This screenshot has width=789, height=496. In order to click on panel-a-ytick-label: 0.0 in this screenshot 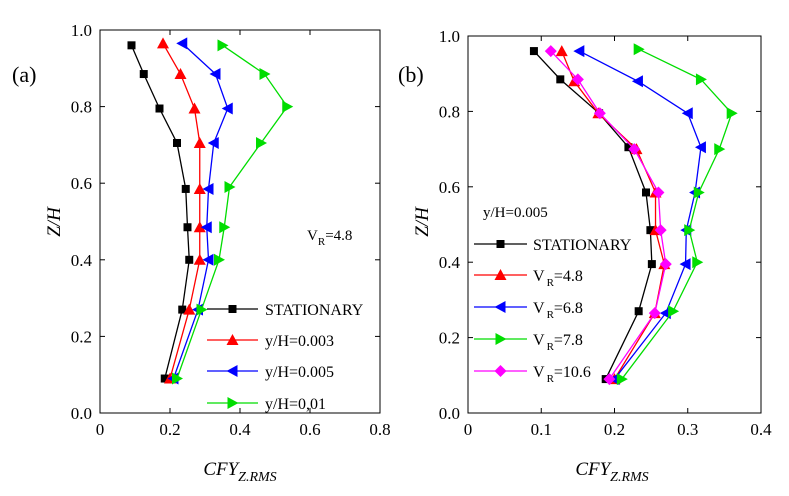, I will do `click(81, 413)`.